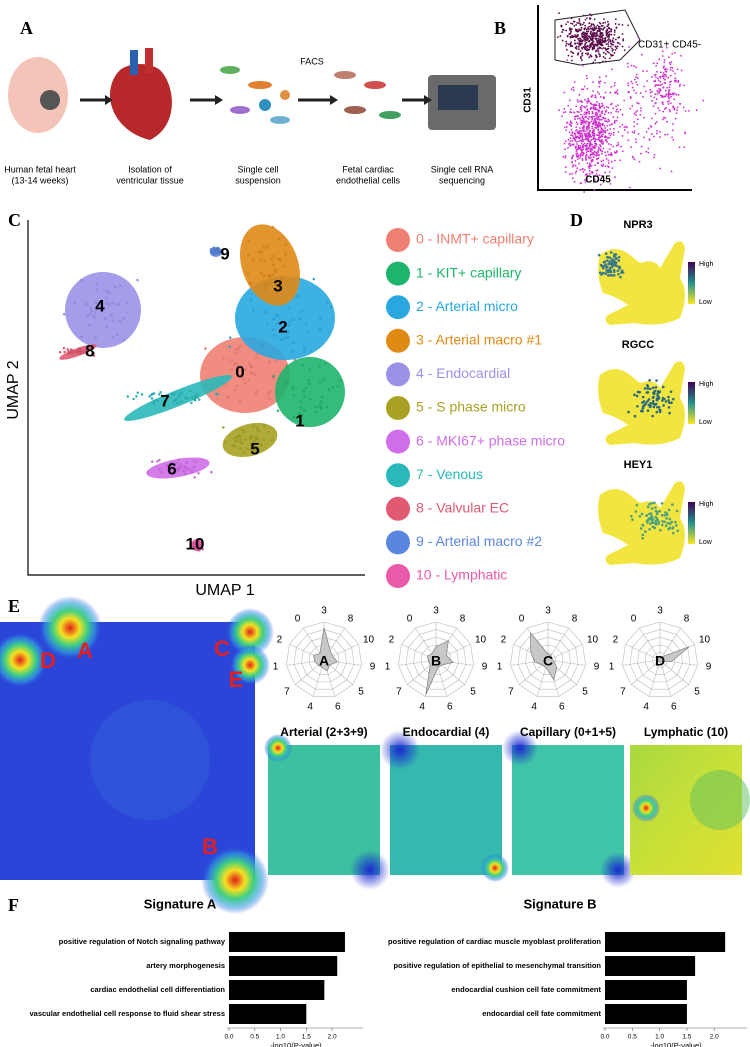  I want to click on radar-category: 9, so click(597, 667).